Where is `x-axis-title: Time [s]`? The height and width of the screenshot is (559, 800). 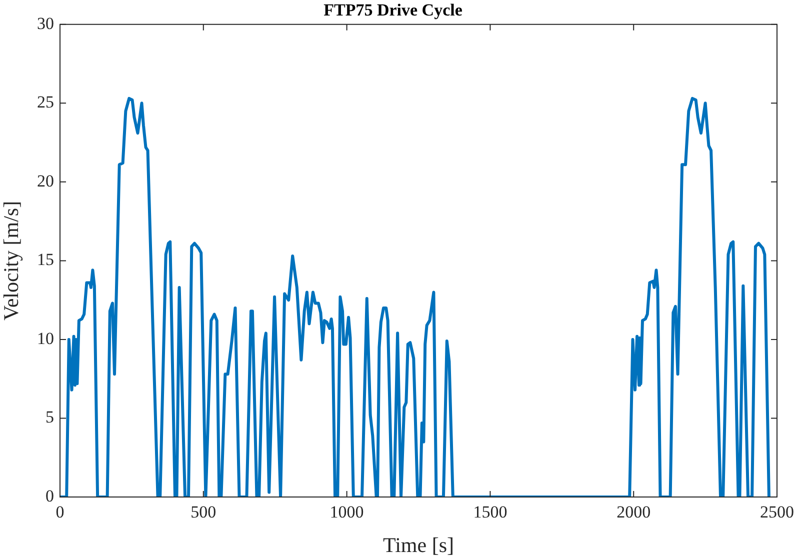 x-axis-title: Time [s] is located at coordinates (418, 544).